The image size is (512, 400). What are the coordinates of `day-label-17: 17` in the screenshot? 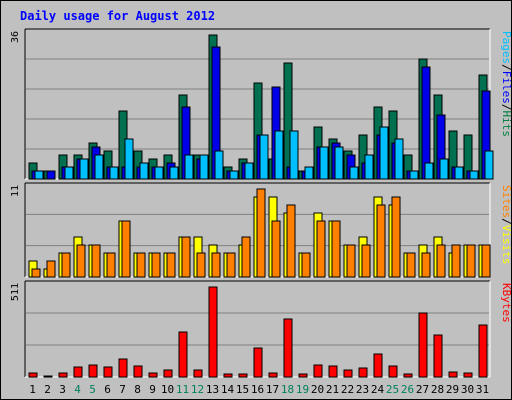 It's located at (272, 389).